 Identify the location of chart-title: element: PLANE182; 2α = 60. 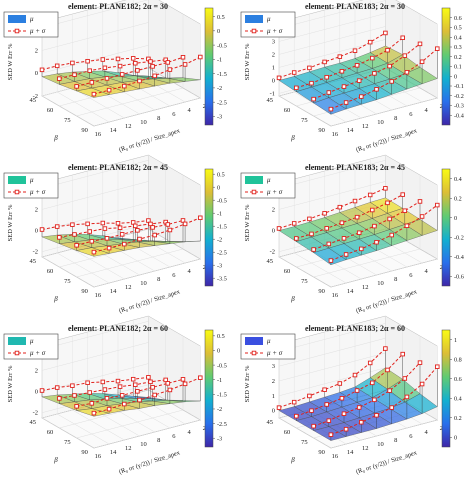
(118, 328).